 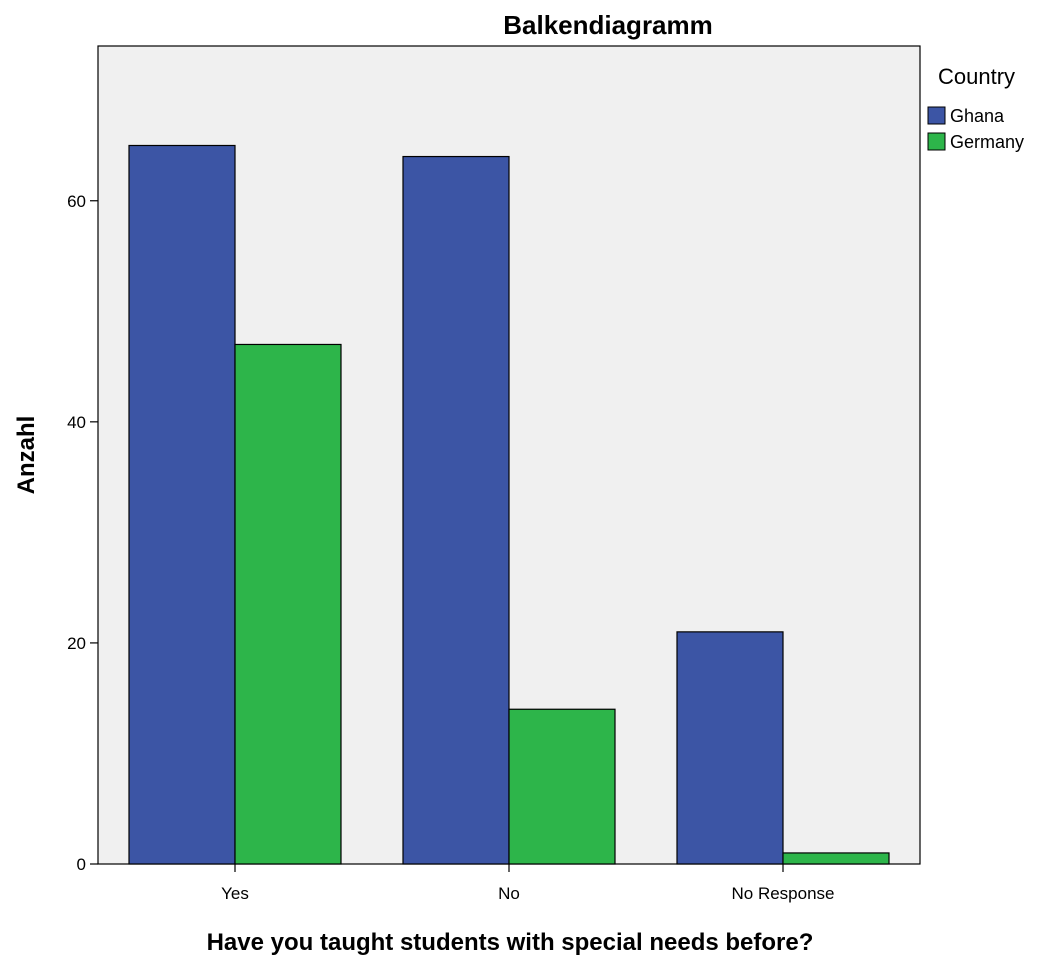 What do you see at coordinates (836, 858) in the screenshot?
I see `bar-germany-no-response` at bounding box center [836, 858].